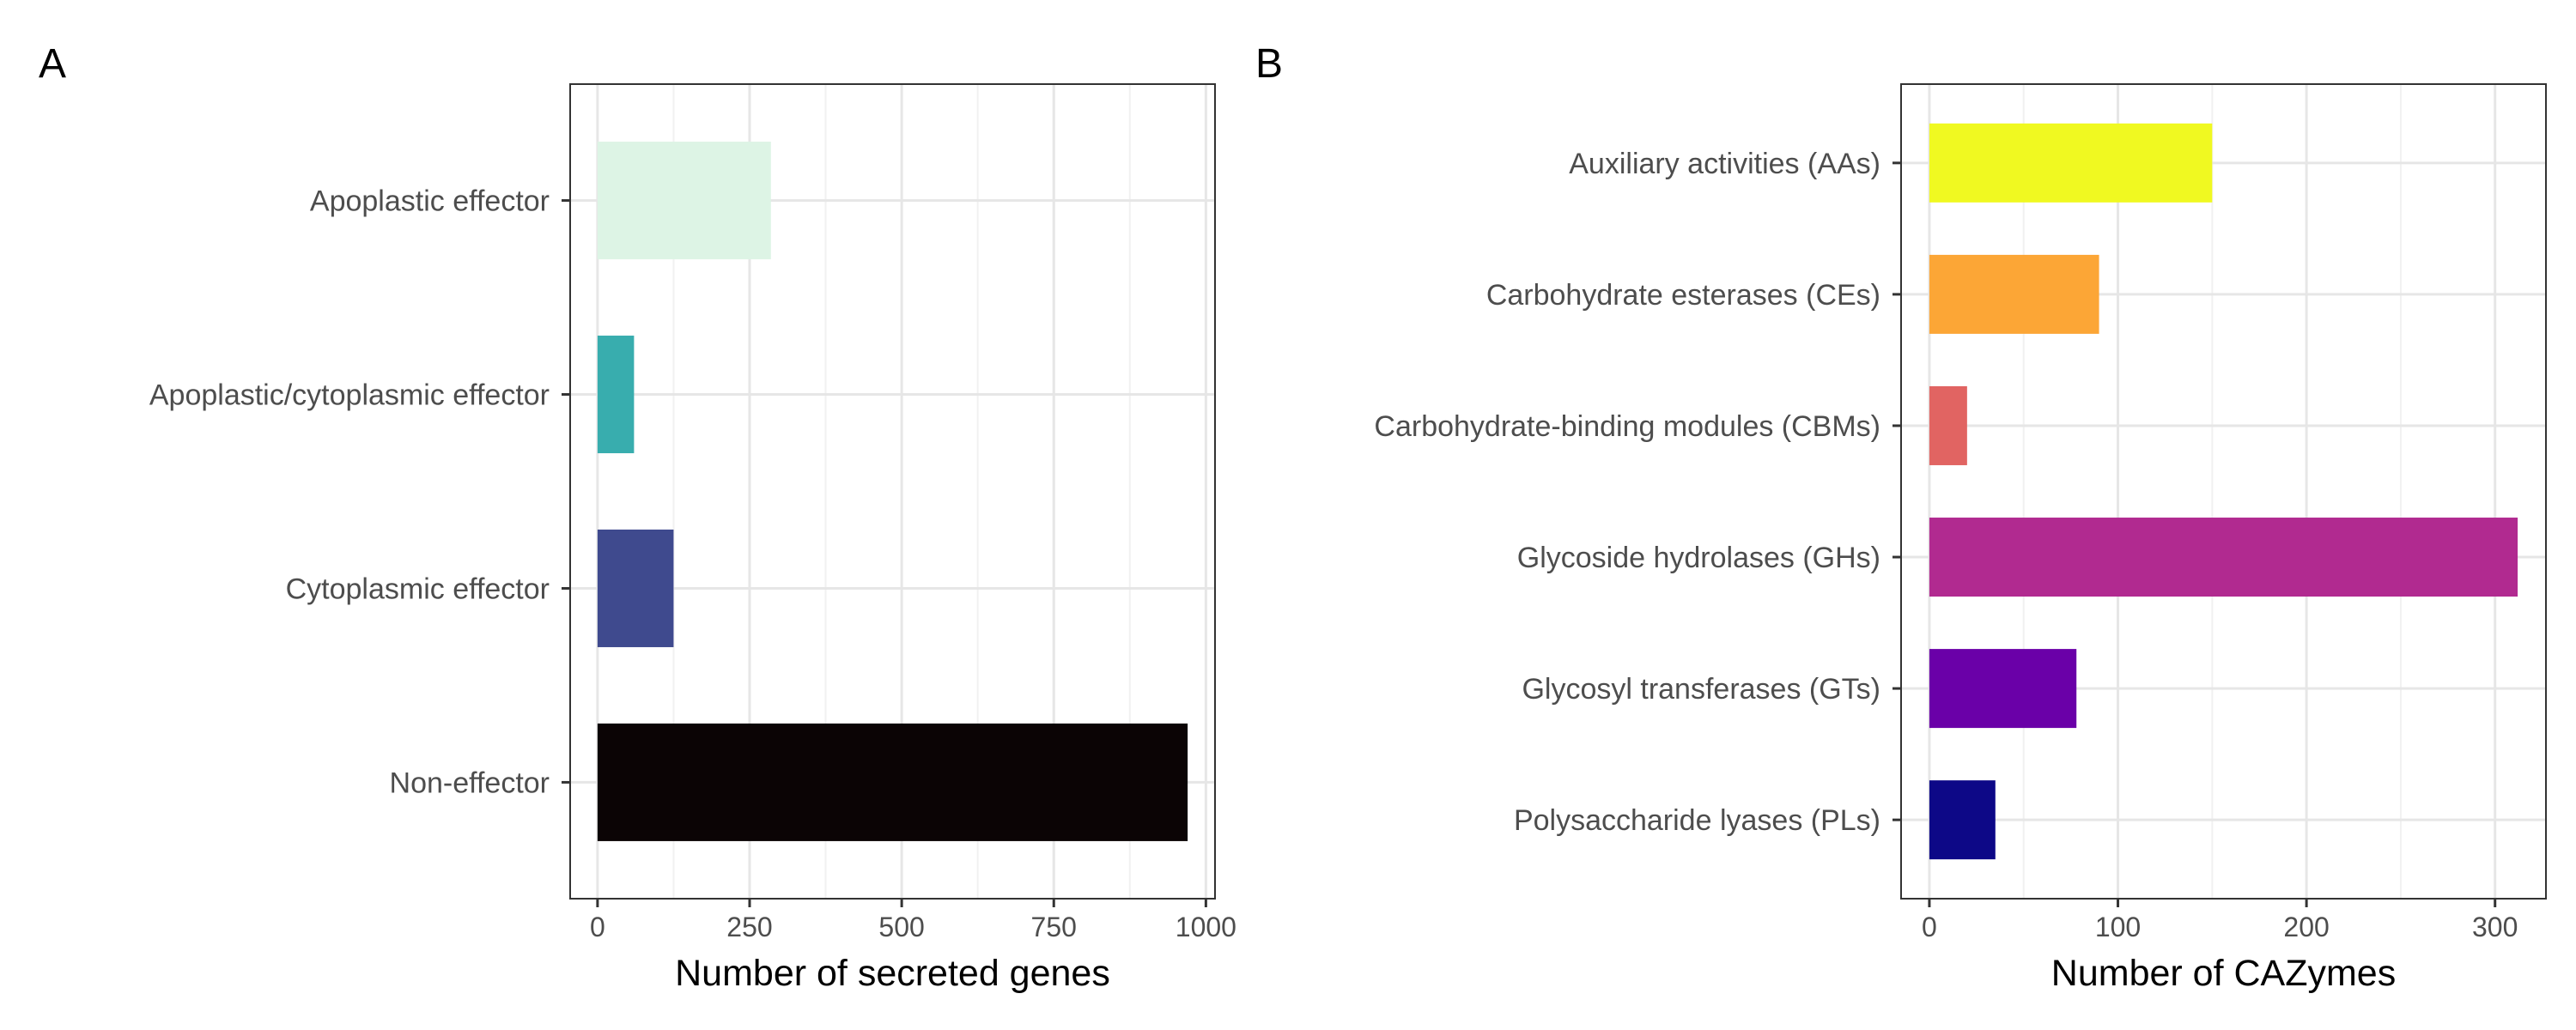  Describe the element at coordinates (418, 589) in the screenshot. I see `category-label: Cytoplasmic effector` at that location.